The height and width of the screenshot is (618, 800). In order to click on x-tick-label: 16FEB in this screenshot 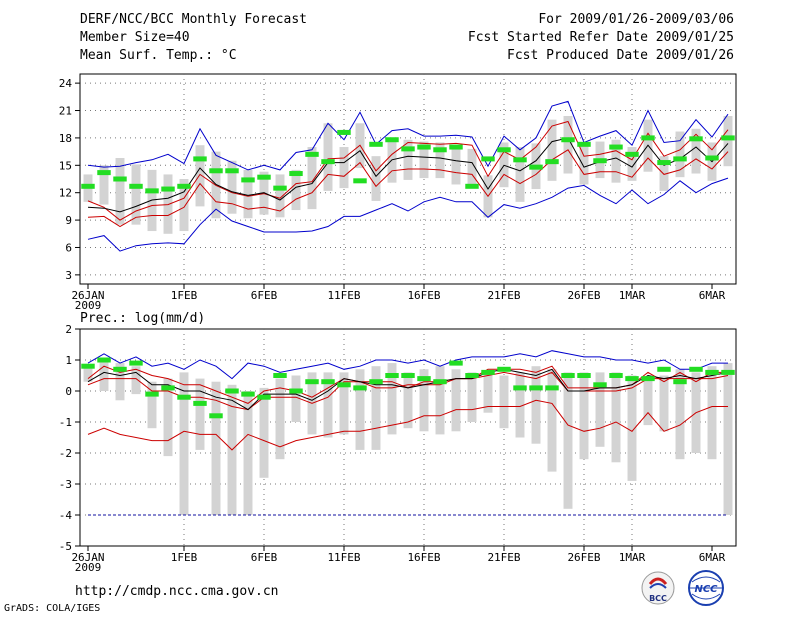, I will do `click(423, 295)`.